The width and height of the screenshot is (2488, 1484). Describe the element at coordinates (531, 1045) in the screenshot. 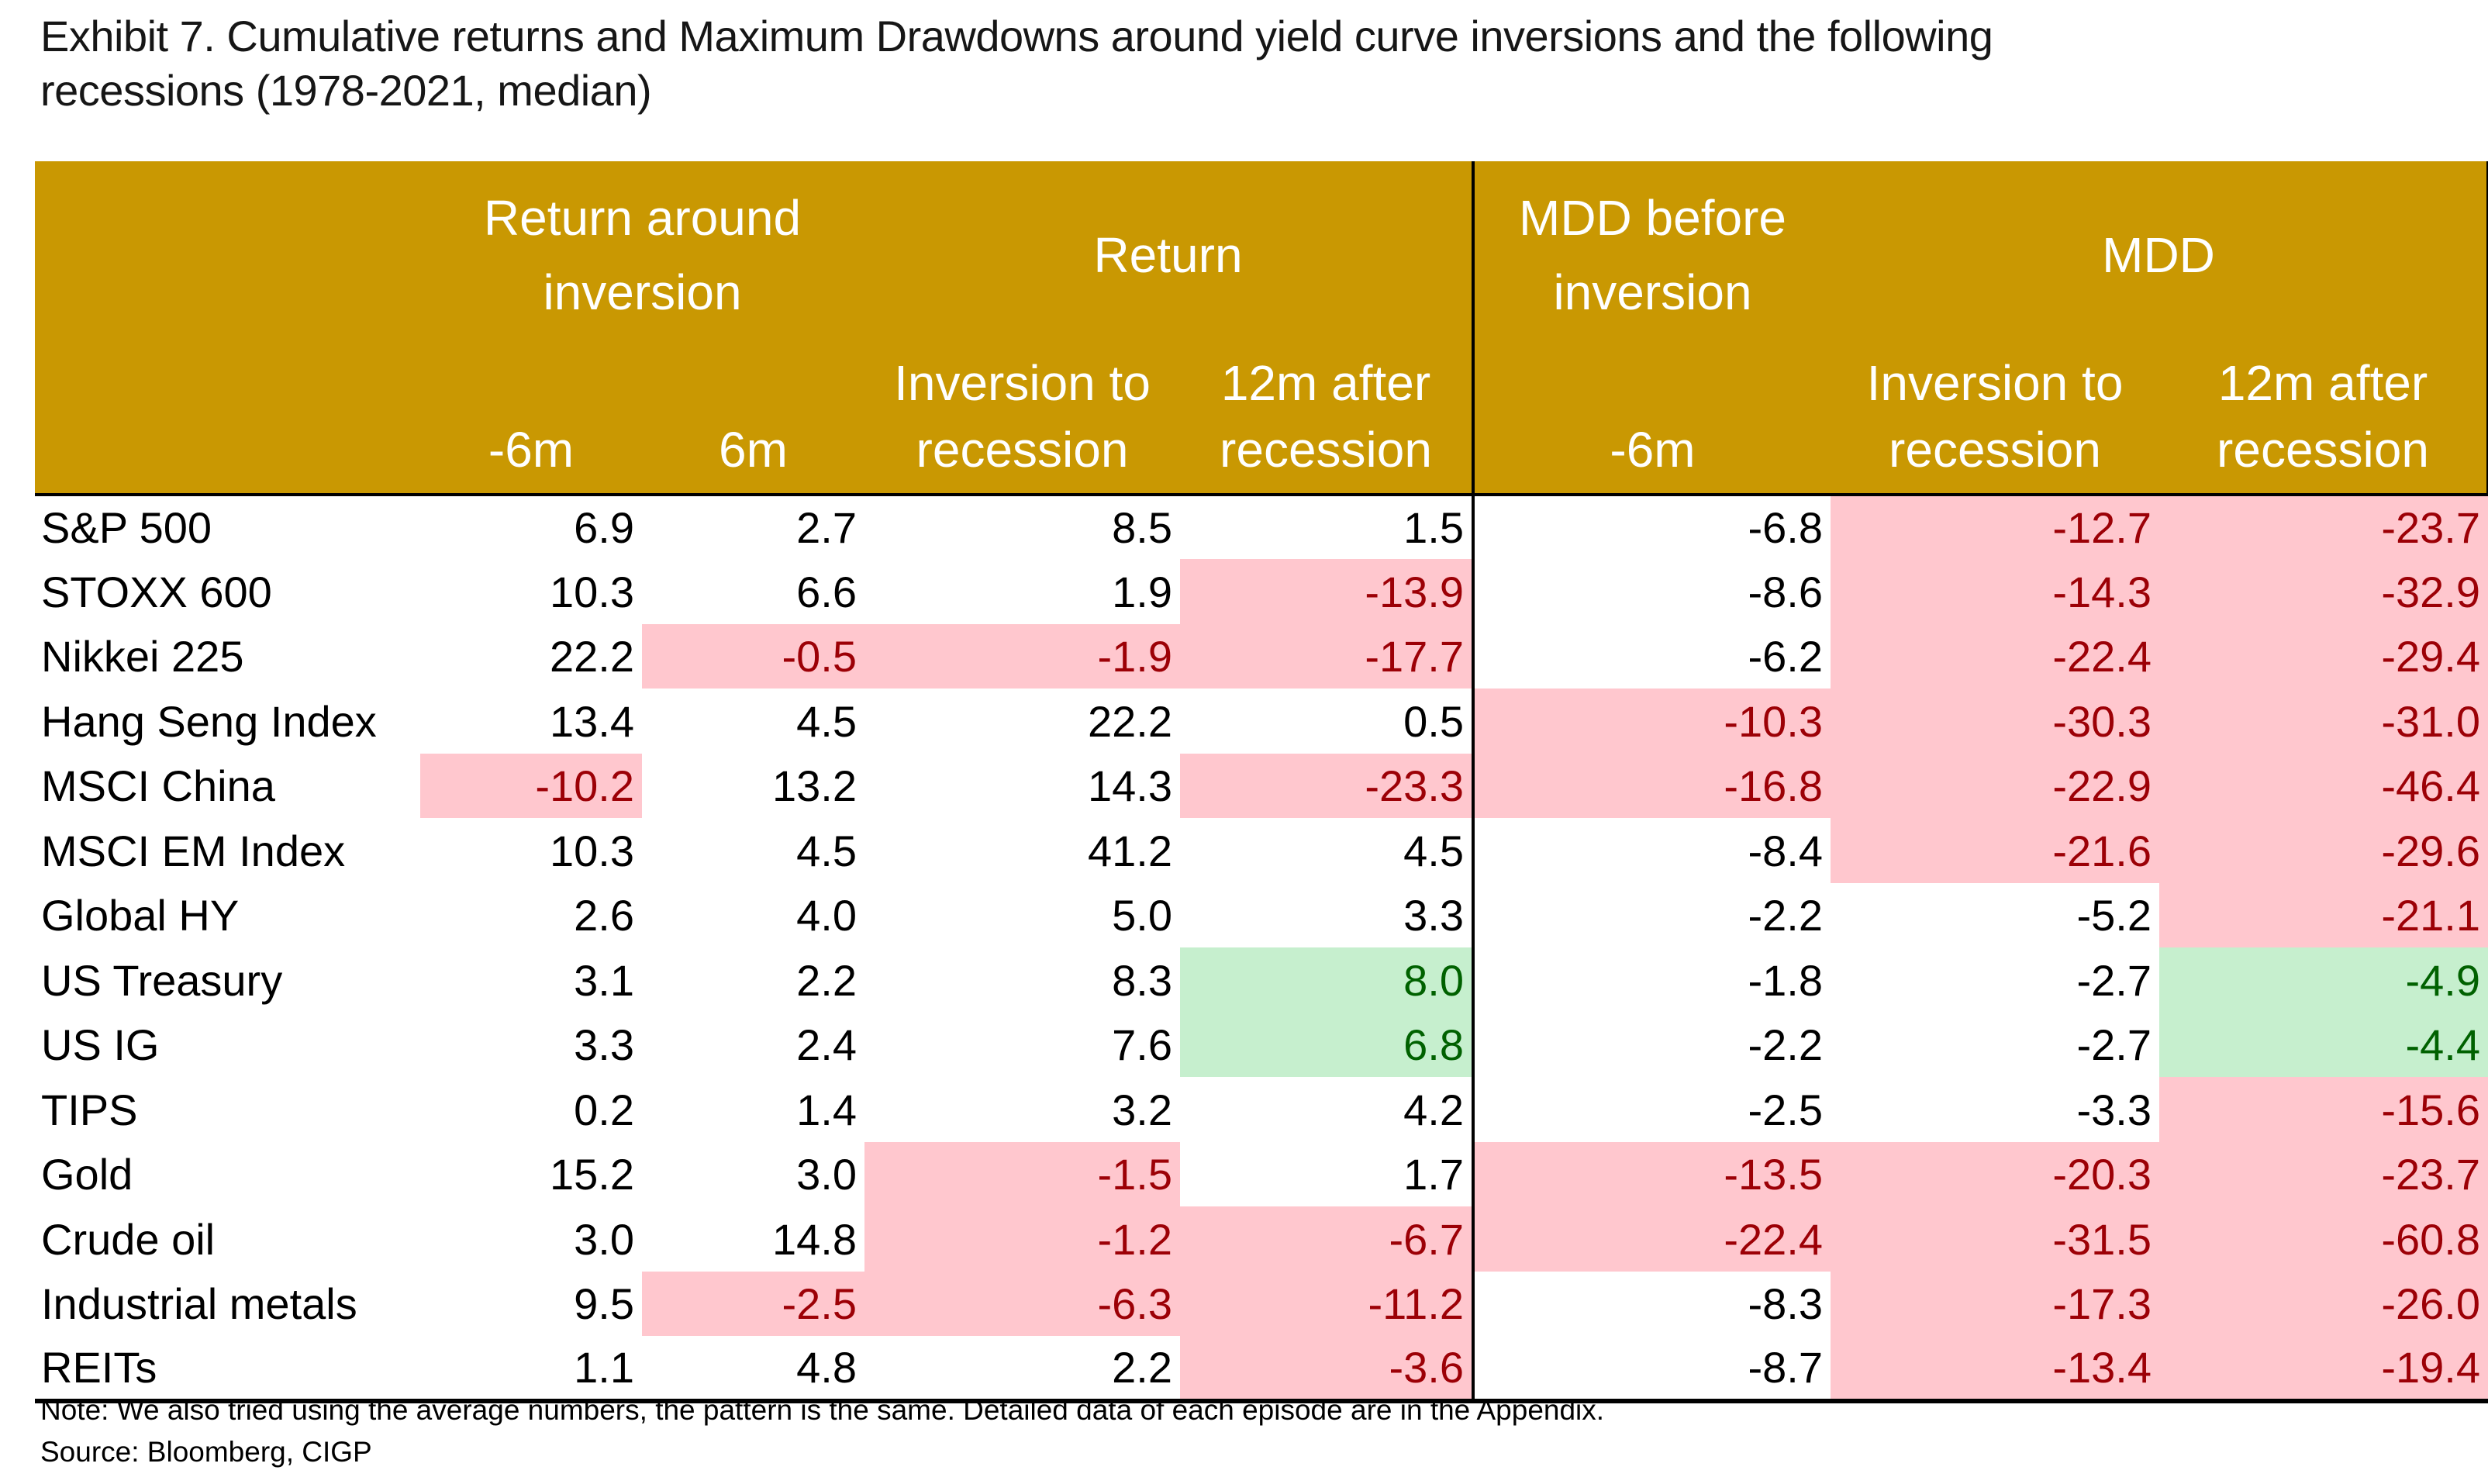

I see `return-value-cell: 3.3` at that location.